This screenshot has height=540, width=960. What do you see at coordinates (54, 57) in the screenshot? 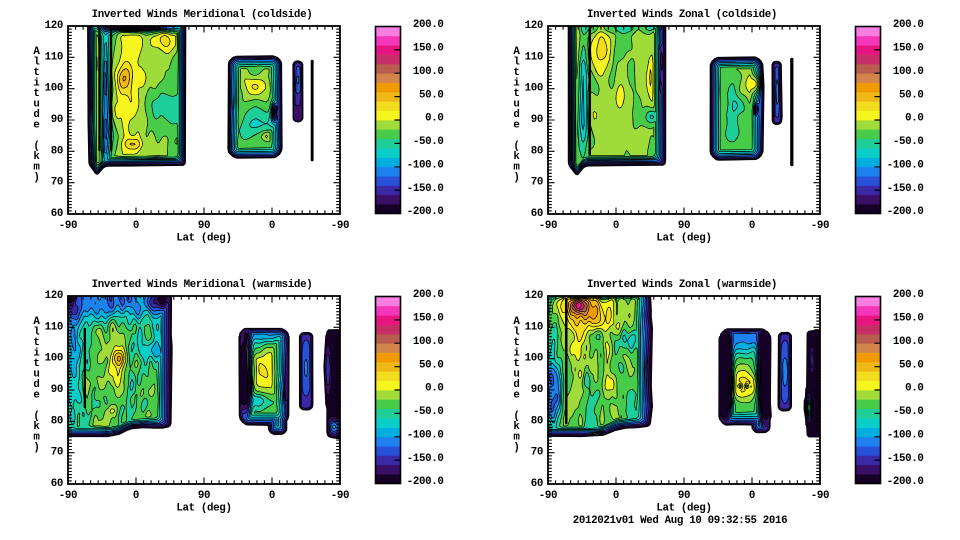
I see `svg-text: 110` at bounding box center [54, 57].